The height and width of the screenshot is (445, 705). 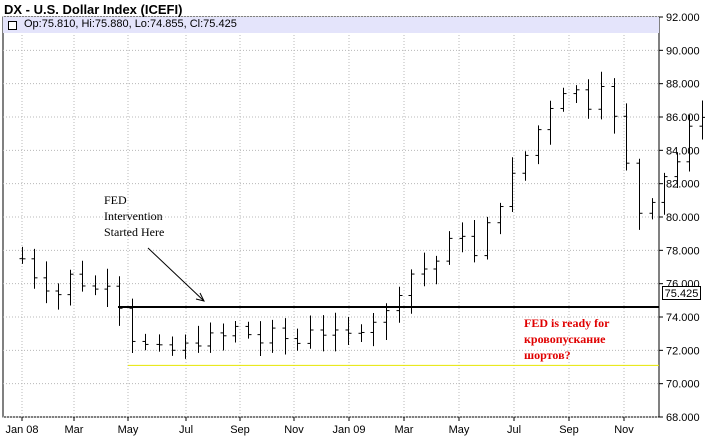 I want to click on chart-title: DX - U.S. Dollar Index (ICEFI), so click(x=93, y=9).